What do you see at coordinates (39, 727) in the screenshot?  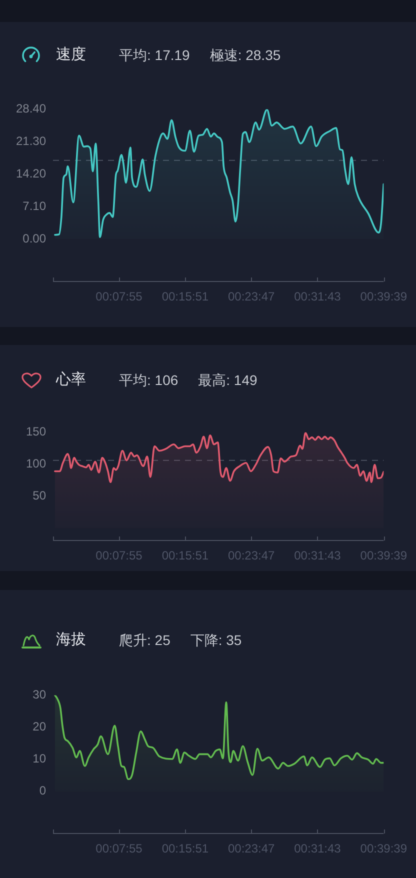 I see `y-tick-label: 20` at bounding box center [39, 727].